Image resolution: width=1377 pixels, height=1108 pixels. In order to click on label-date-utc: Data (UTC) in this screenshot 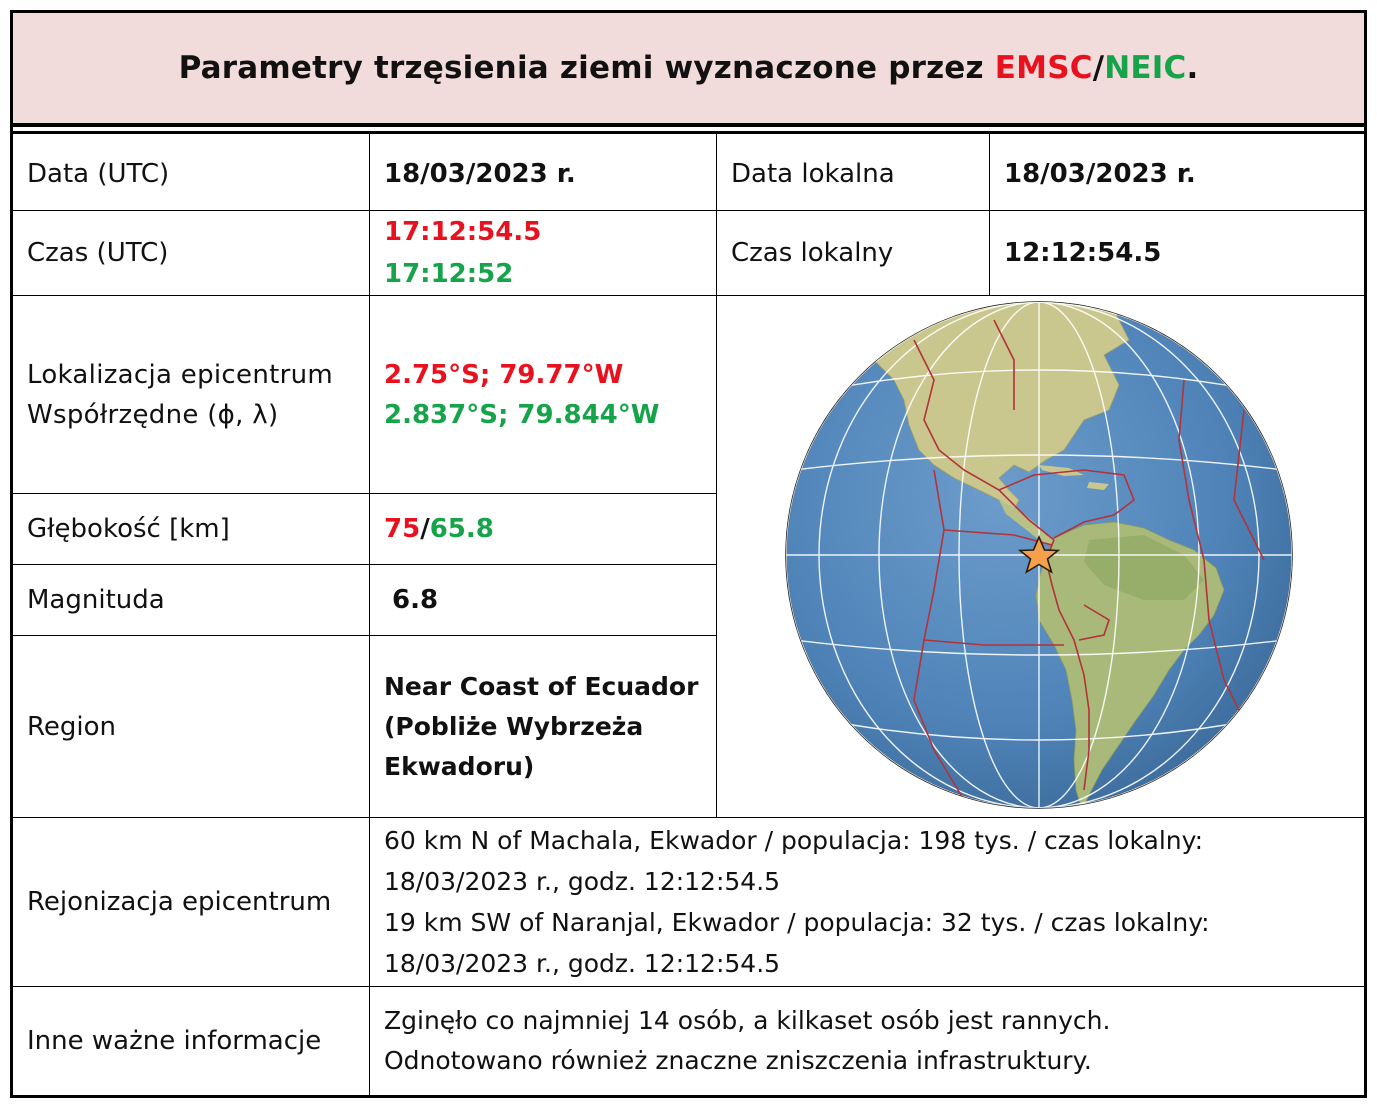, I will do `click(98, 174)`.